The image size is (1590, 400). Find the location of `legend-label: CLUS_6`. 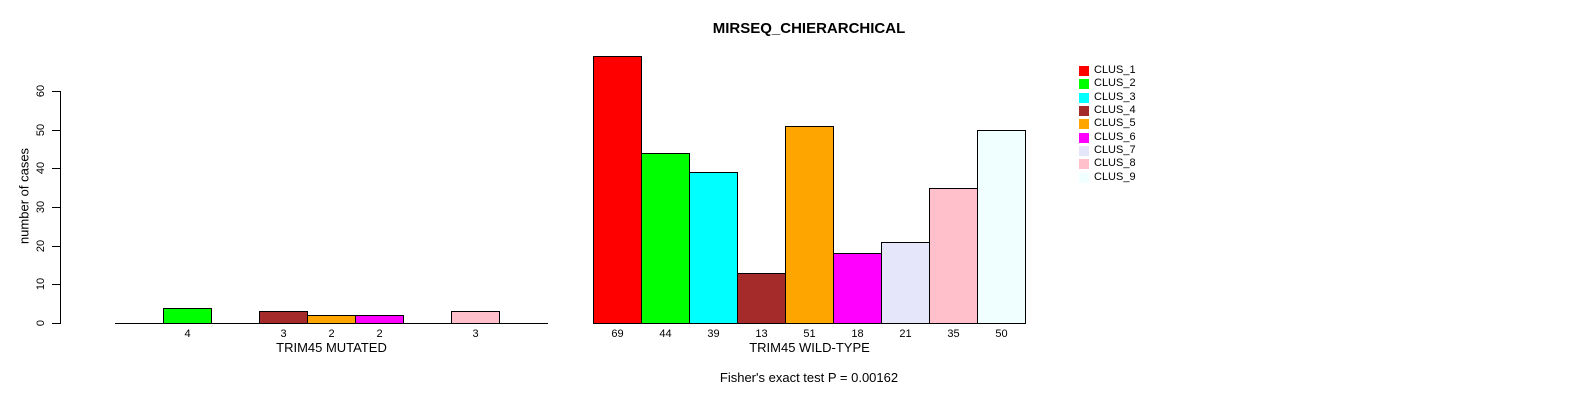

legend-label: CLUS_6 is located at coordinates (1115, 137).